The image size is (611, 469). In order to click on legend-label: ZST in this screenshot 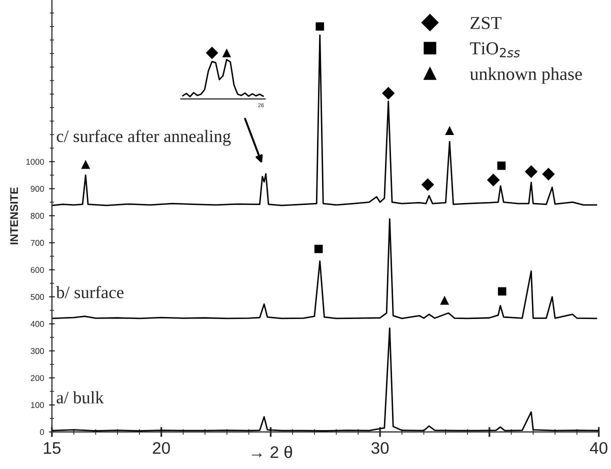, I will do `click(486, 23)`.